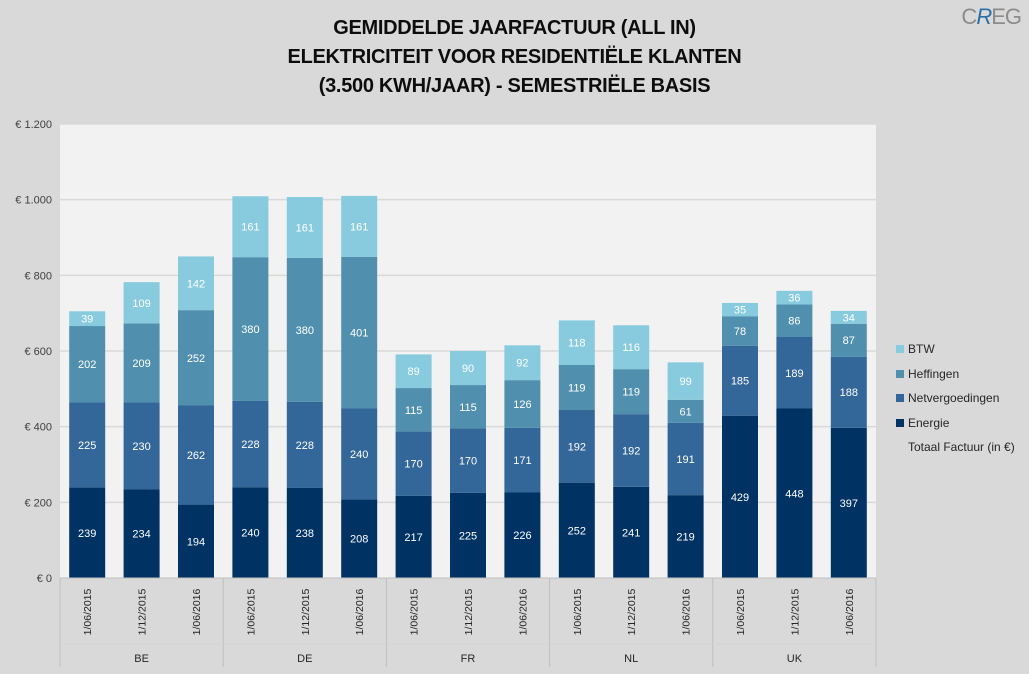 This screenshot has height=674, width=1029. I want to click on data-label: 189, so click(794, 374).